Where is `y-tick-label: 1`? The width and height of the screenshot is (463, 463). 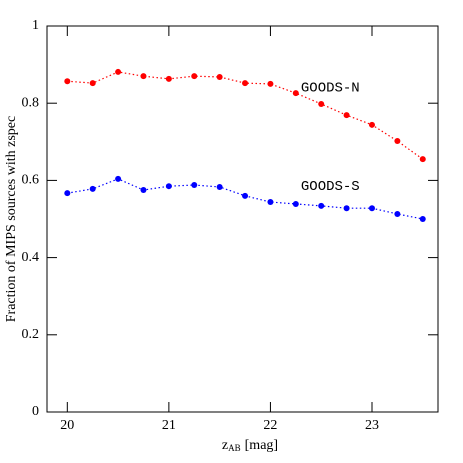 y-tick-label: 1 is located at coordinates (35, 25).